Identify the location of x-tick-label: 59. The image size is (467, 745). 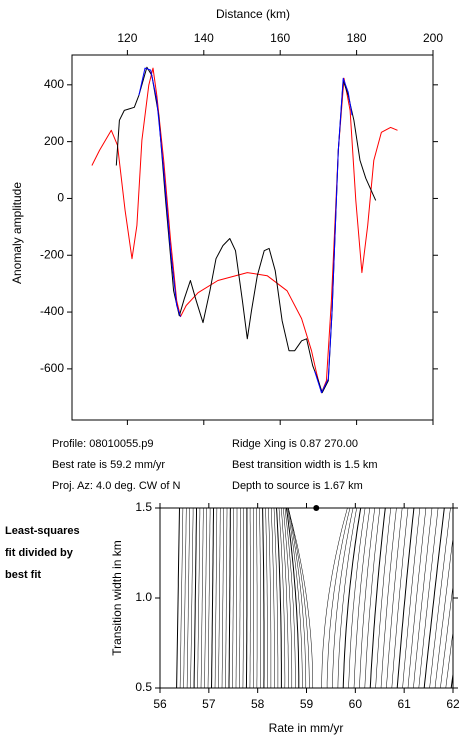
(307, 704).